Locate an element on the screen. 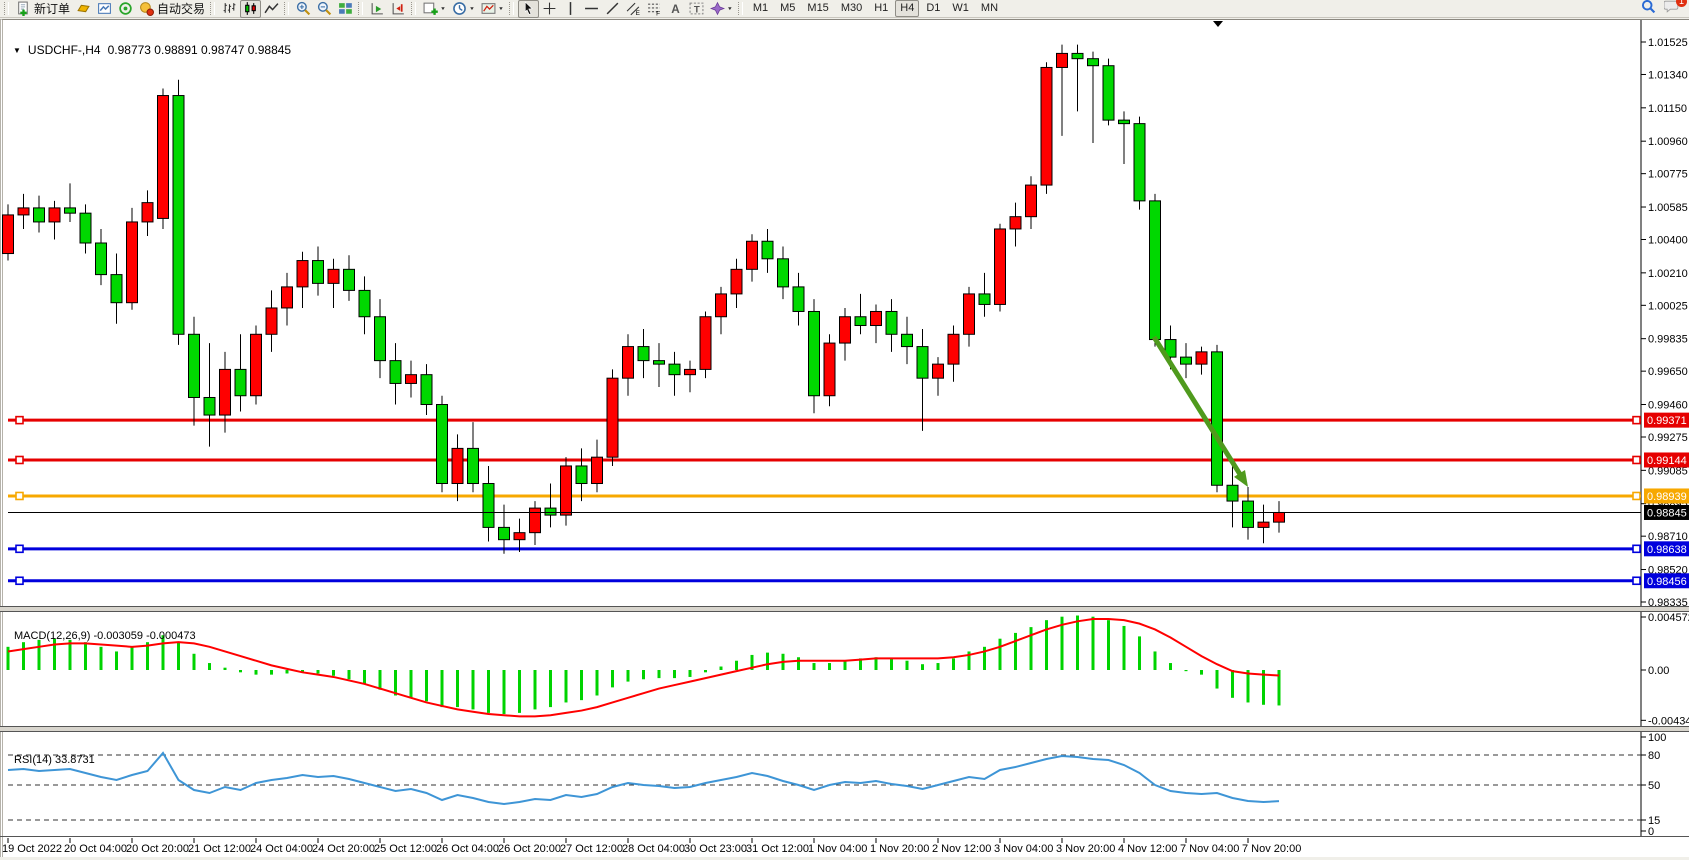  timeframe-m15-button: M15 is located at coordinates (818, 8).